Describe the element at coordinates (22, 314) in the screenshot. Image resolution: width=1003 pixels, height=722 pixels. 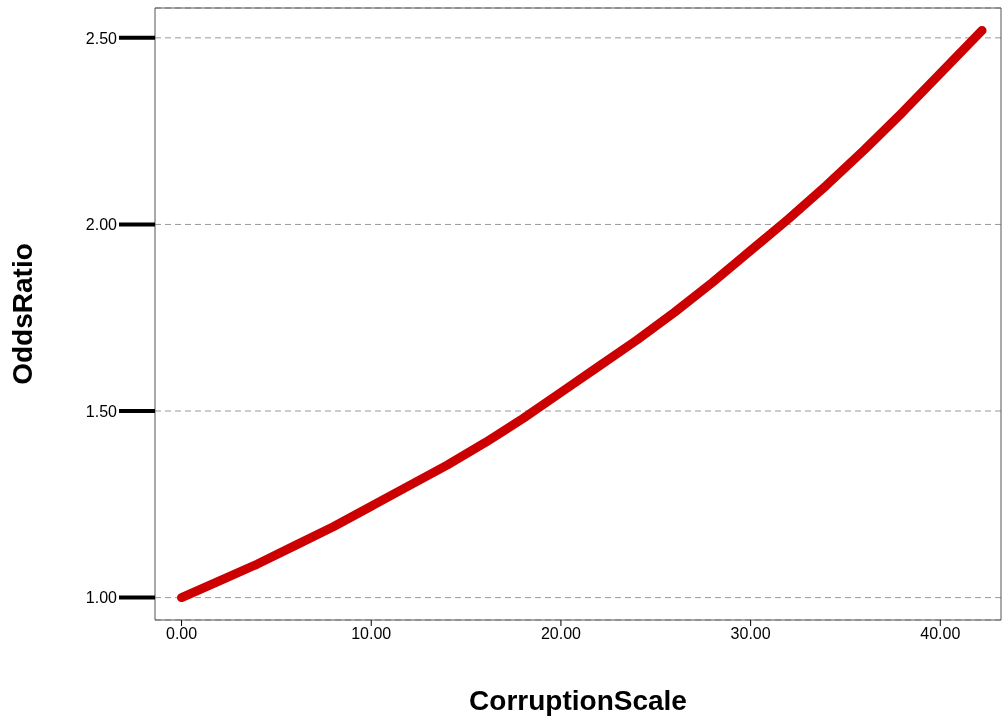
I see `y-axis-title: OddsRatio` at that location.